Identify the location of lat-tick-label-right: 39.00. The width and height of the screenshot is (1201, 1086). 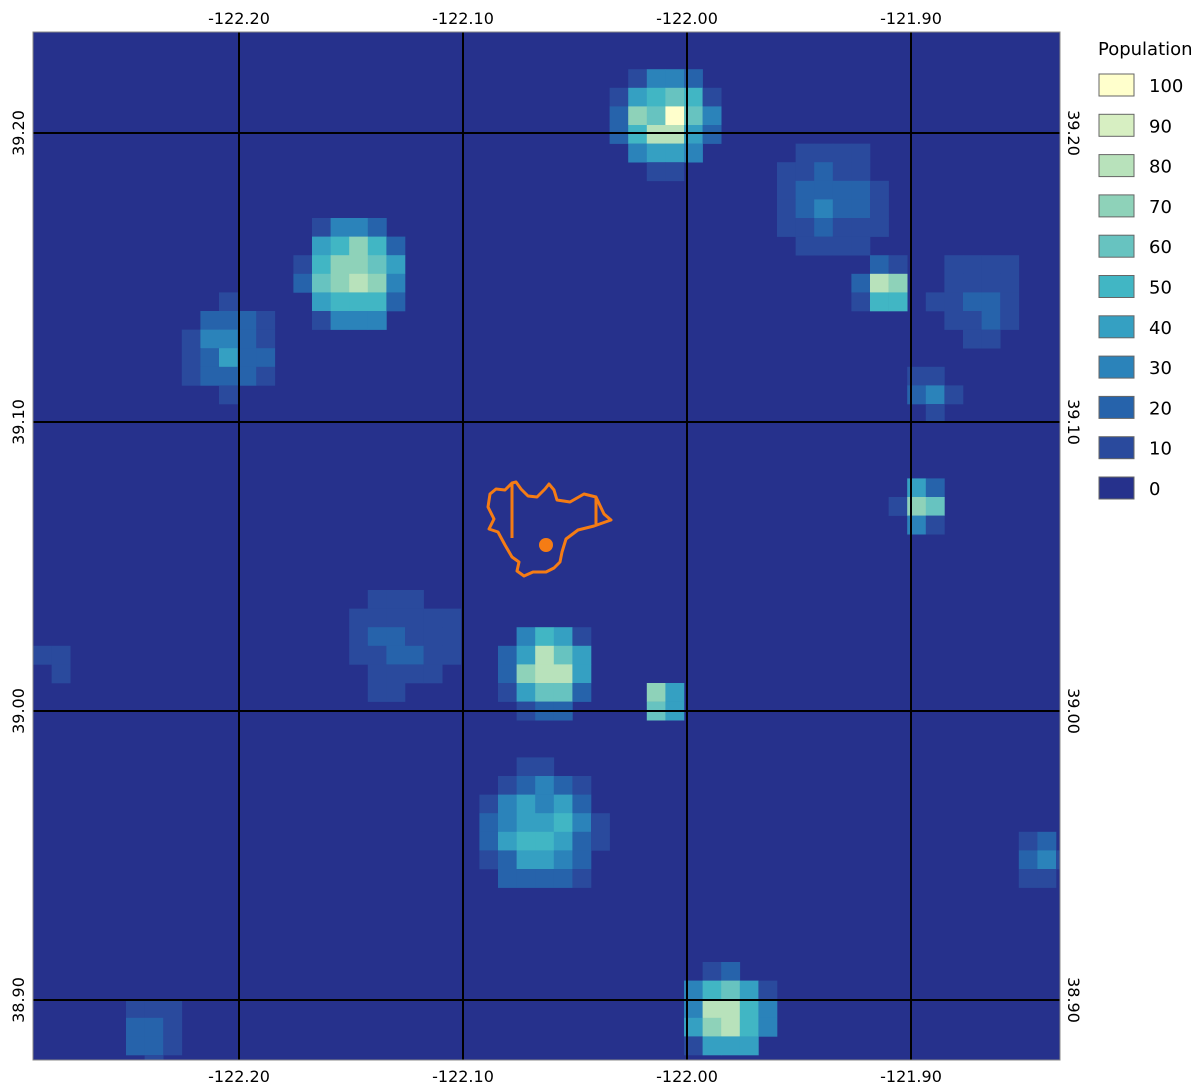
(1073, 711).